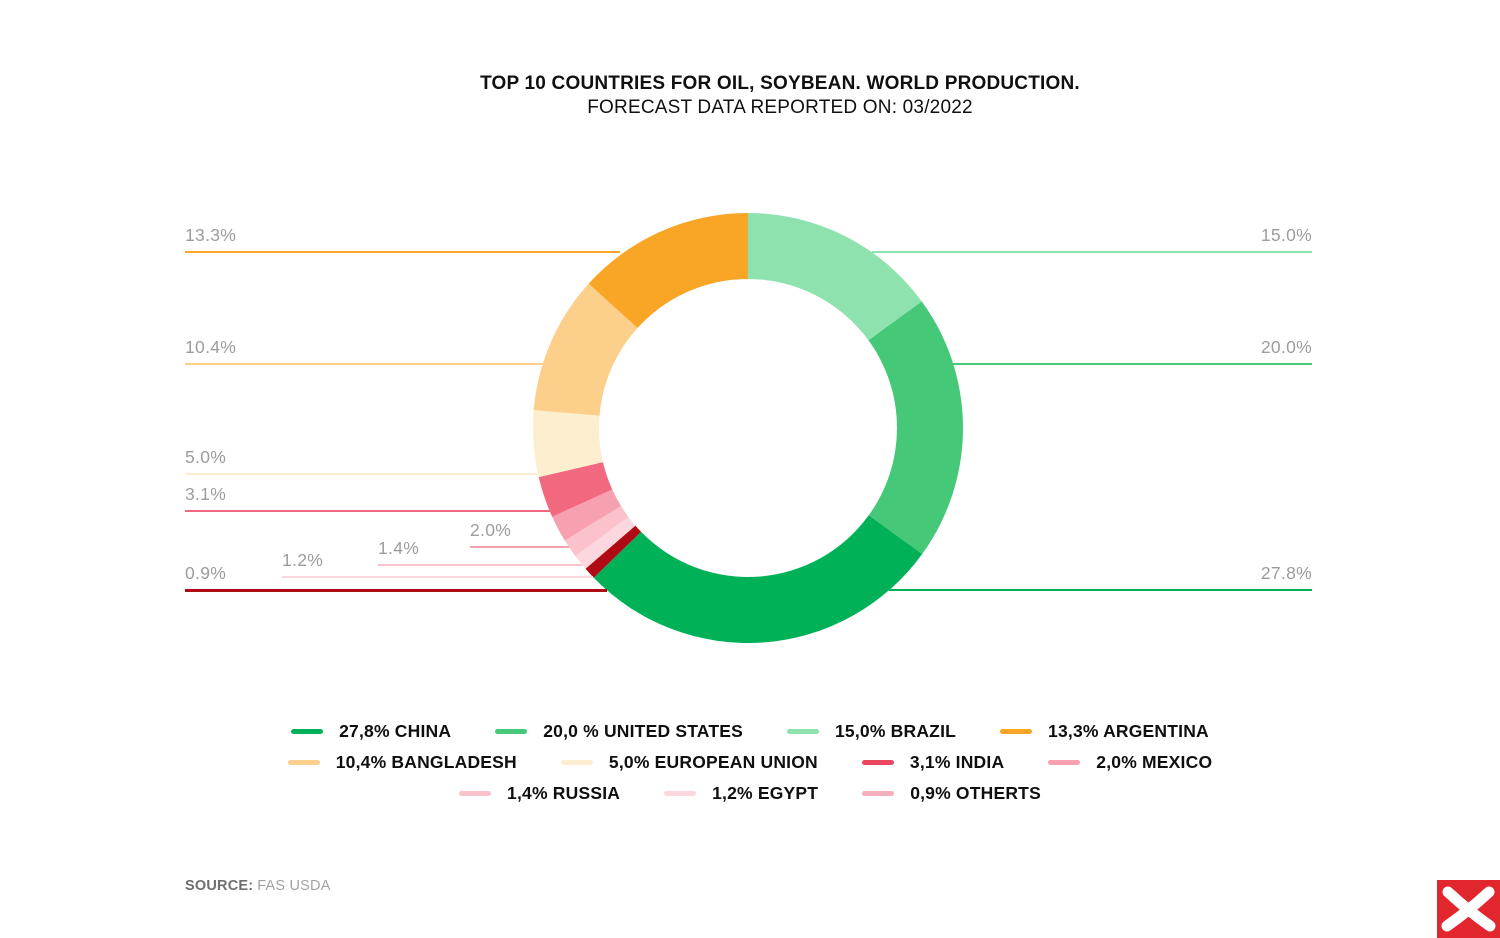 The image size is (1500, 938). Describe the element at coordinates (713, 762) in the screenshot. I see `legend-label: 5,0% EUROPEAN UNION` at that location.